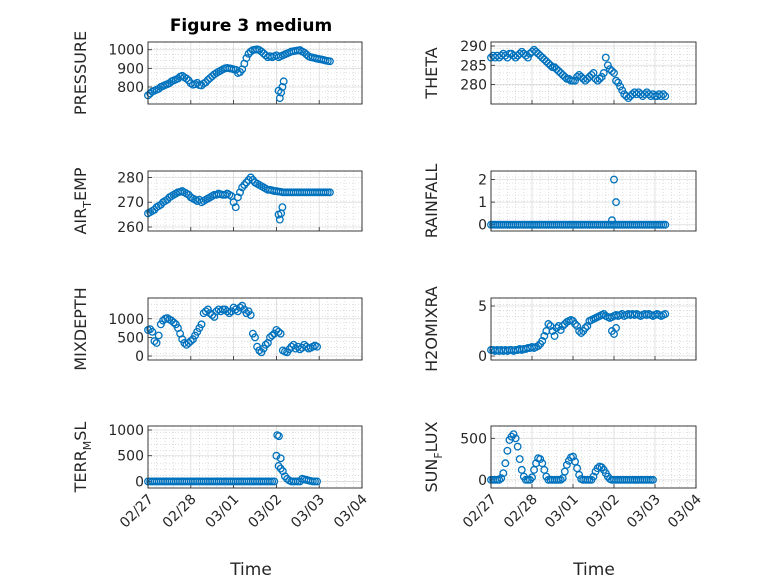 The width and height of the screenshot is (778, 583). Describe the element at coordinates (438, 455) in the screenshot. I see `y-axis-label-subscript: F` at that location.